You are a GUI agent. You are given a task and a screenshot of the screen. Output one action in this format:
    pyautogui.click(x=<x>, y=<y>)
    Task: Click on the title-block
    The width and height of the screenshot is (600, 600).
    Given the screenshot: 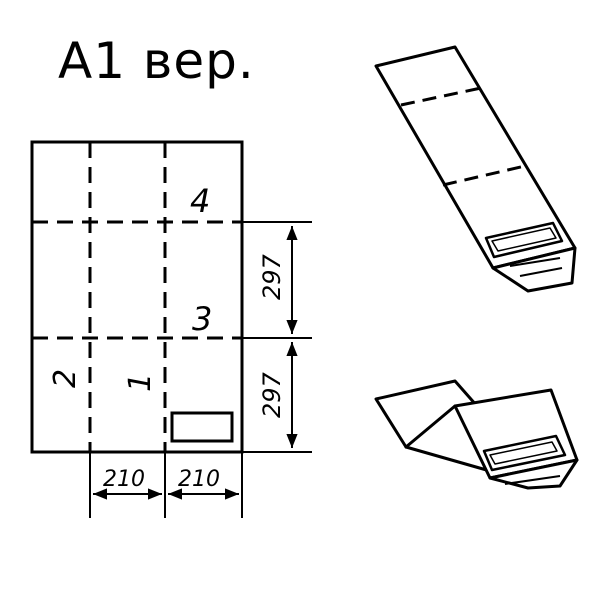 What is the action you would take?
    pyautogui.click(x=202, y=427)
    